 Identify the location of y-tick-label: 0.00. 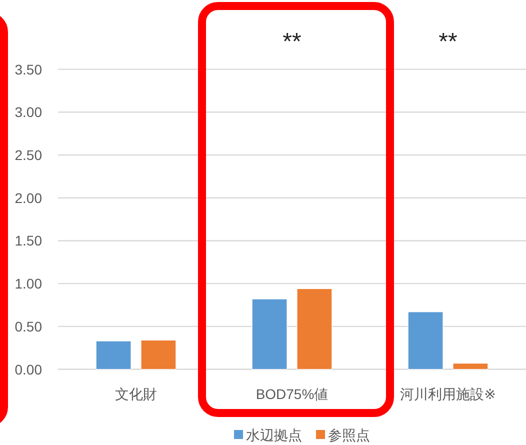
(28, 369).